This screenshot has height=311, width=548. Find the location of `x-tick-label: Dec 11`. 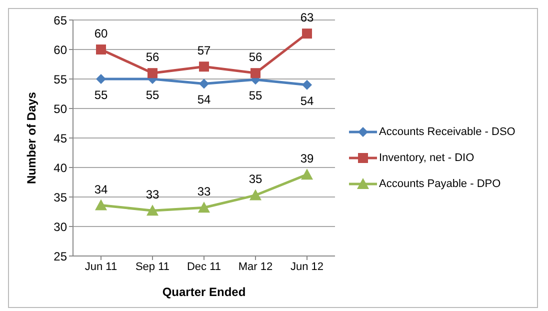

x-tick-label: Dec 11 is located at coordinates (204, 266).